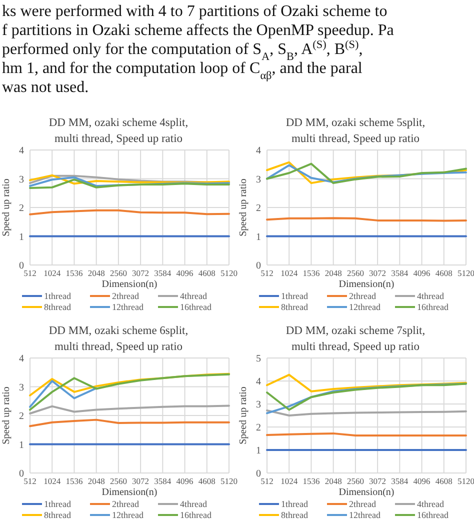 The image size is (474, 528). I want to click on chart-title: DD MM, ozaki scheme 7split, multi thread, Speed up ratio, so click(356, 339).